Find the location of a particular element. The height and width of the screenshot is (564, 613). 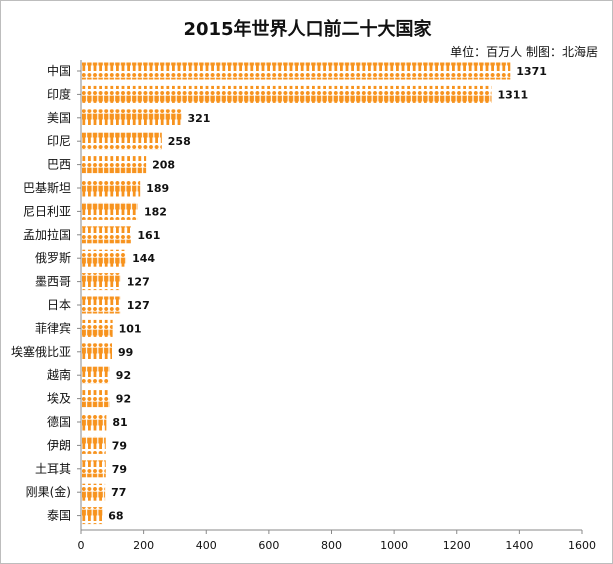

category-label: 德国 is located at coordinates (59, 421).